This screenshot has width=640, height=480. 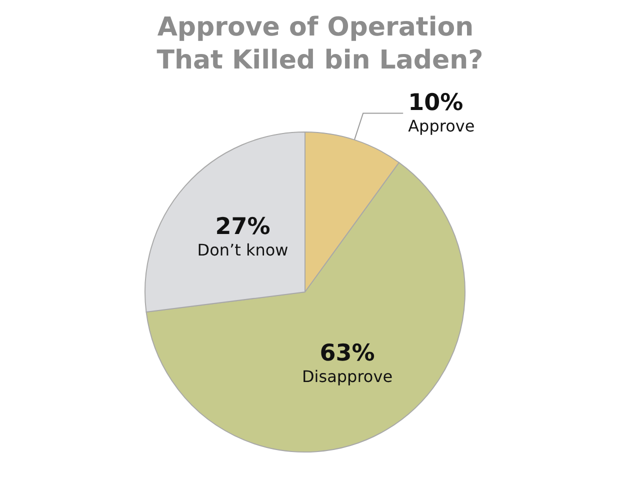 I want to click on chart-title: Approve of Operation That Killed bin Laden?, so click(x=320, y=44).